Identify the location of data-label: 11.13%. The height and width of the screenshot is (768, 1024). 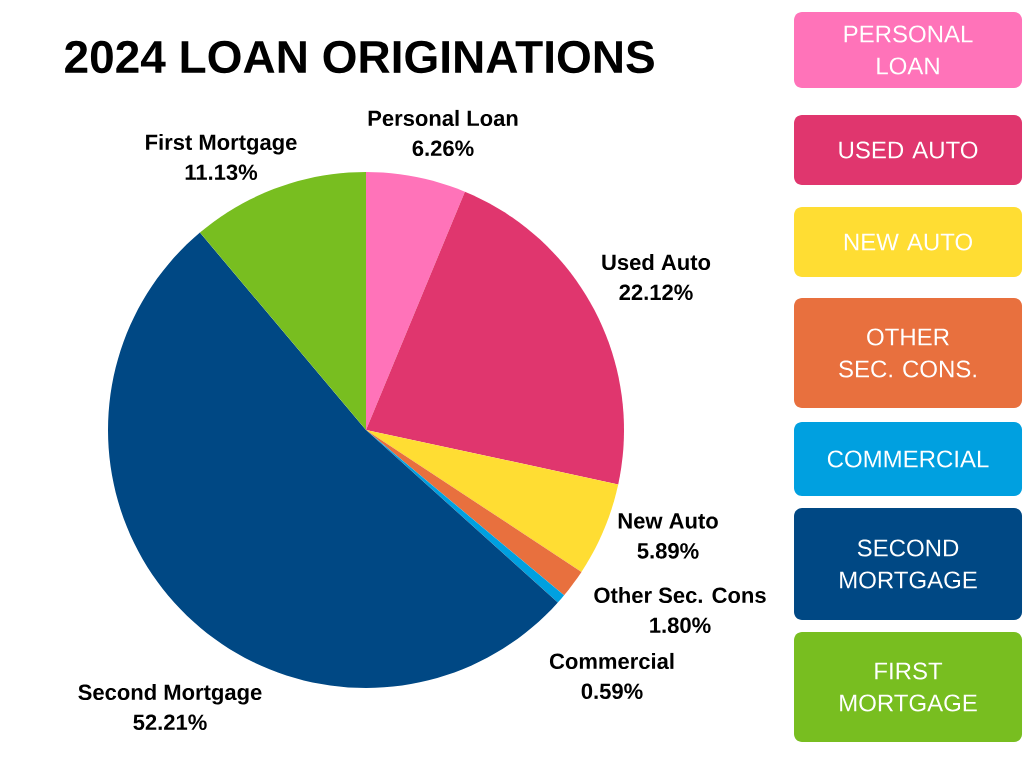
(221, 172).